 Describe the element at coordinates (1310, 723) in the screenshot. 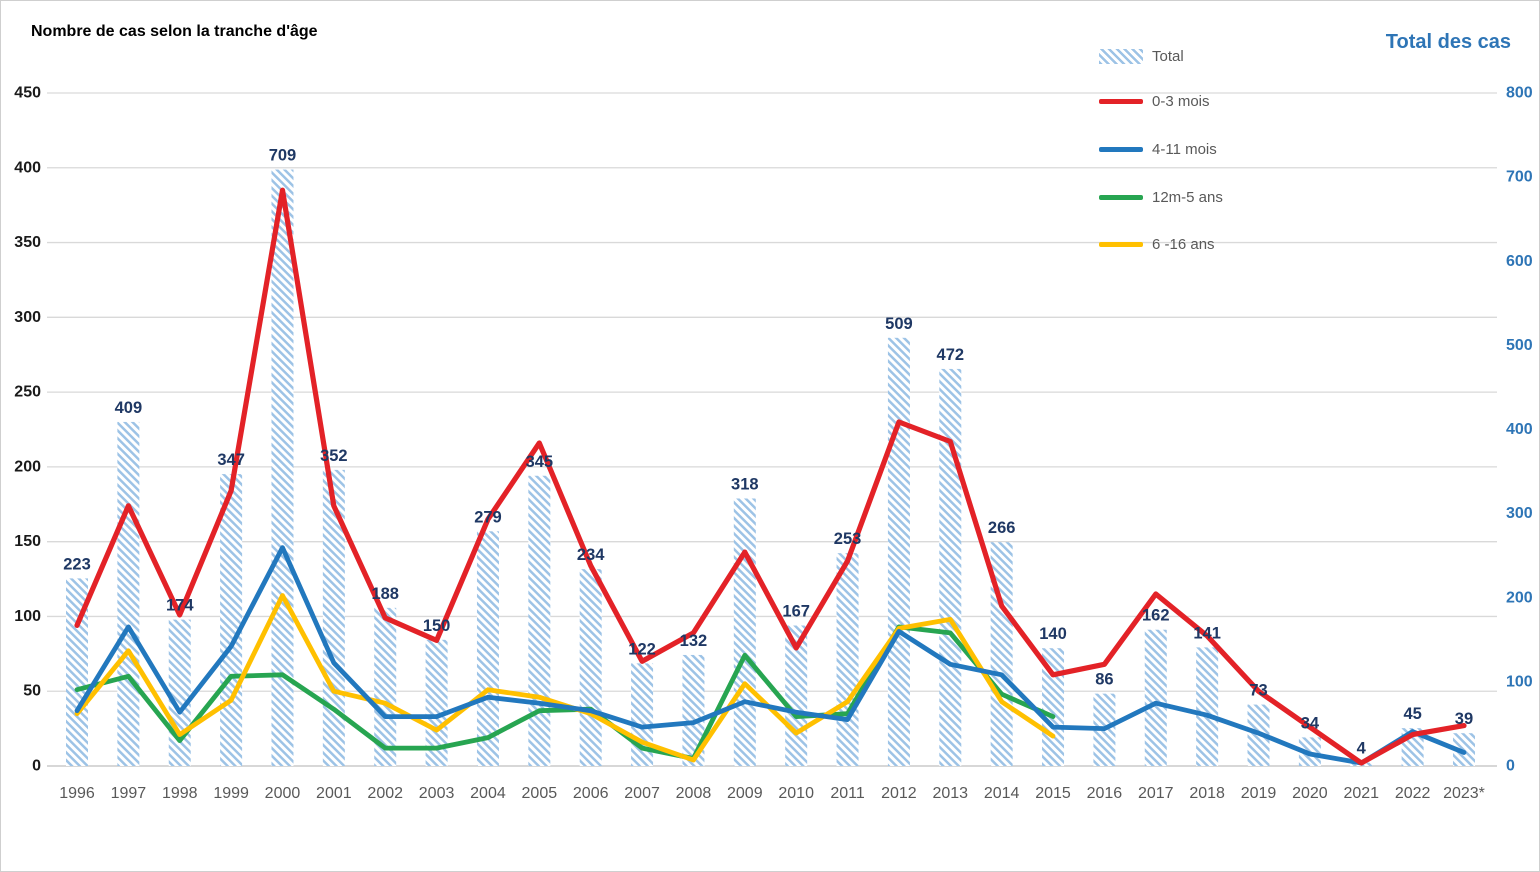

I see `bar-value-label: 34` at that location.